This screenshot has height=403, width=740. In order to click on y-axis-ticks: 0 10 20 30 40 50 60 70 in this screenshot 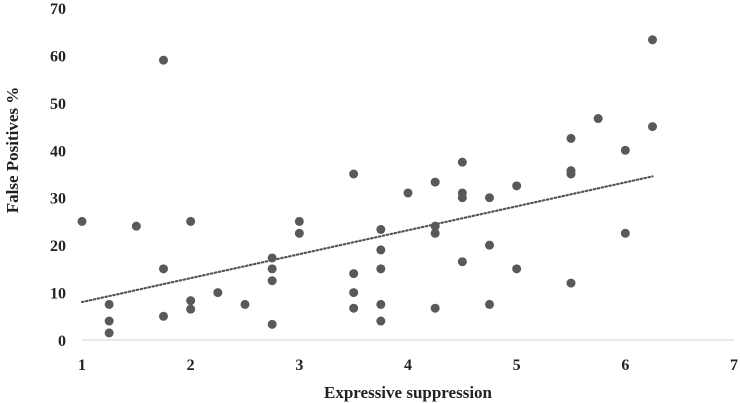, I will do `click(58, 175)`.